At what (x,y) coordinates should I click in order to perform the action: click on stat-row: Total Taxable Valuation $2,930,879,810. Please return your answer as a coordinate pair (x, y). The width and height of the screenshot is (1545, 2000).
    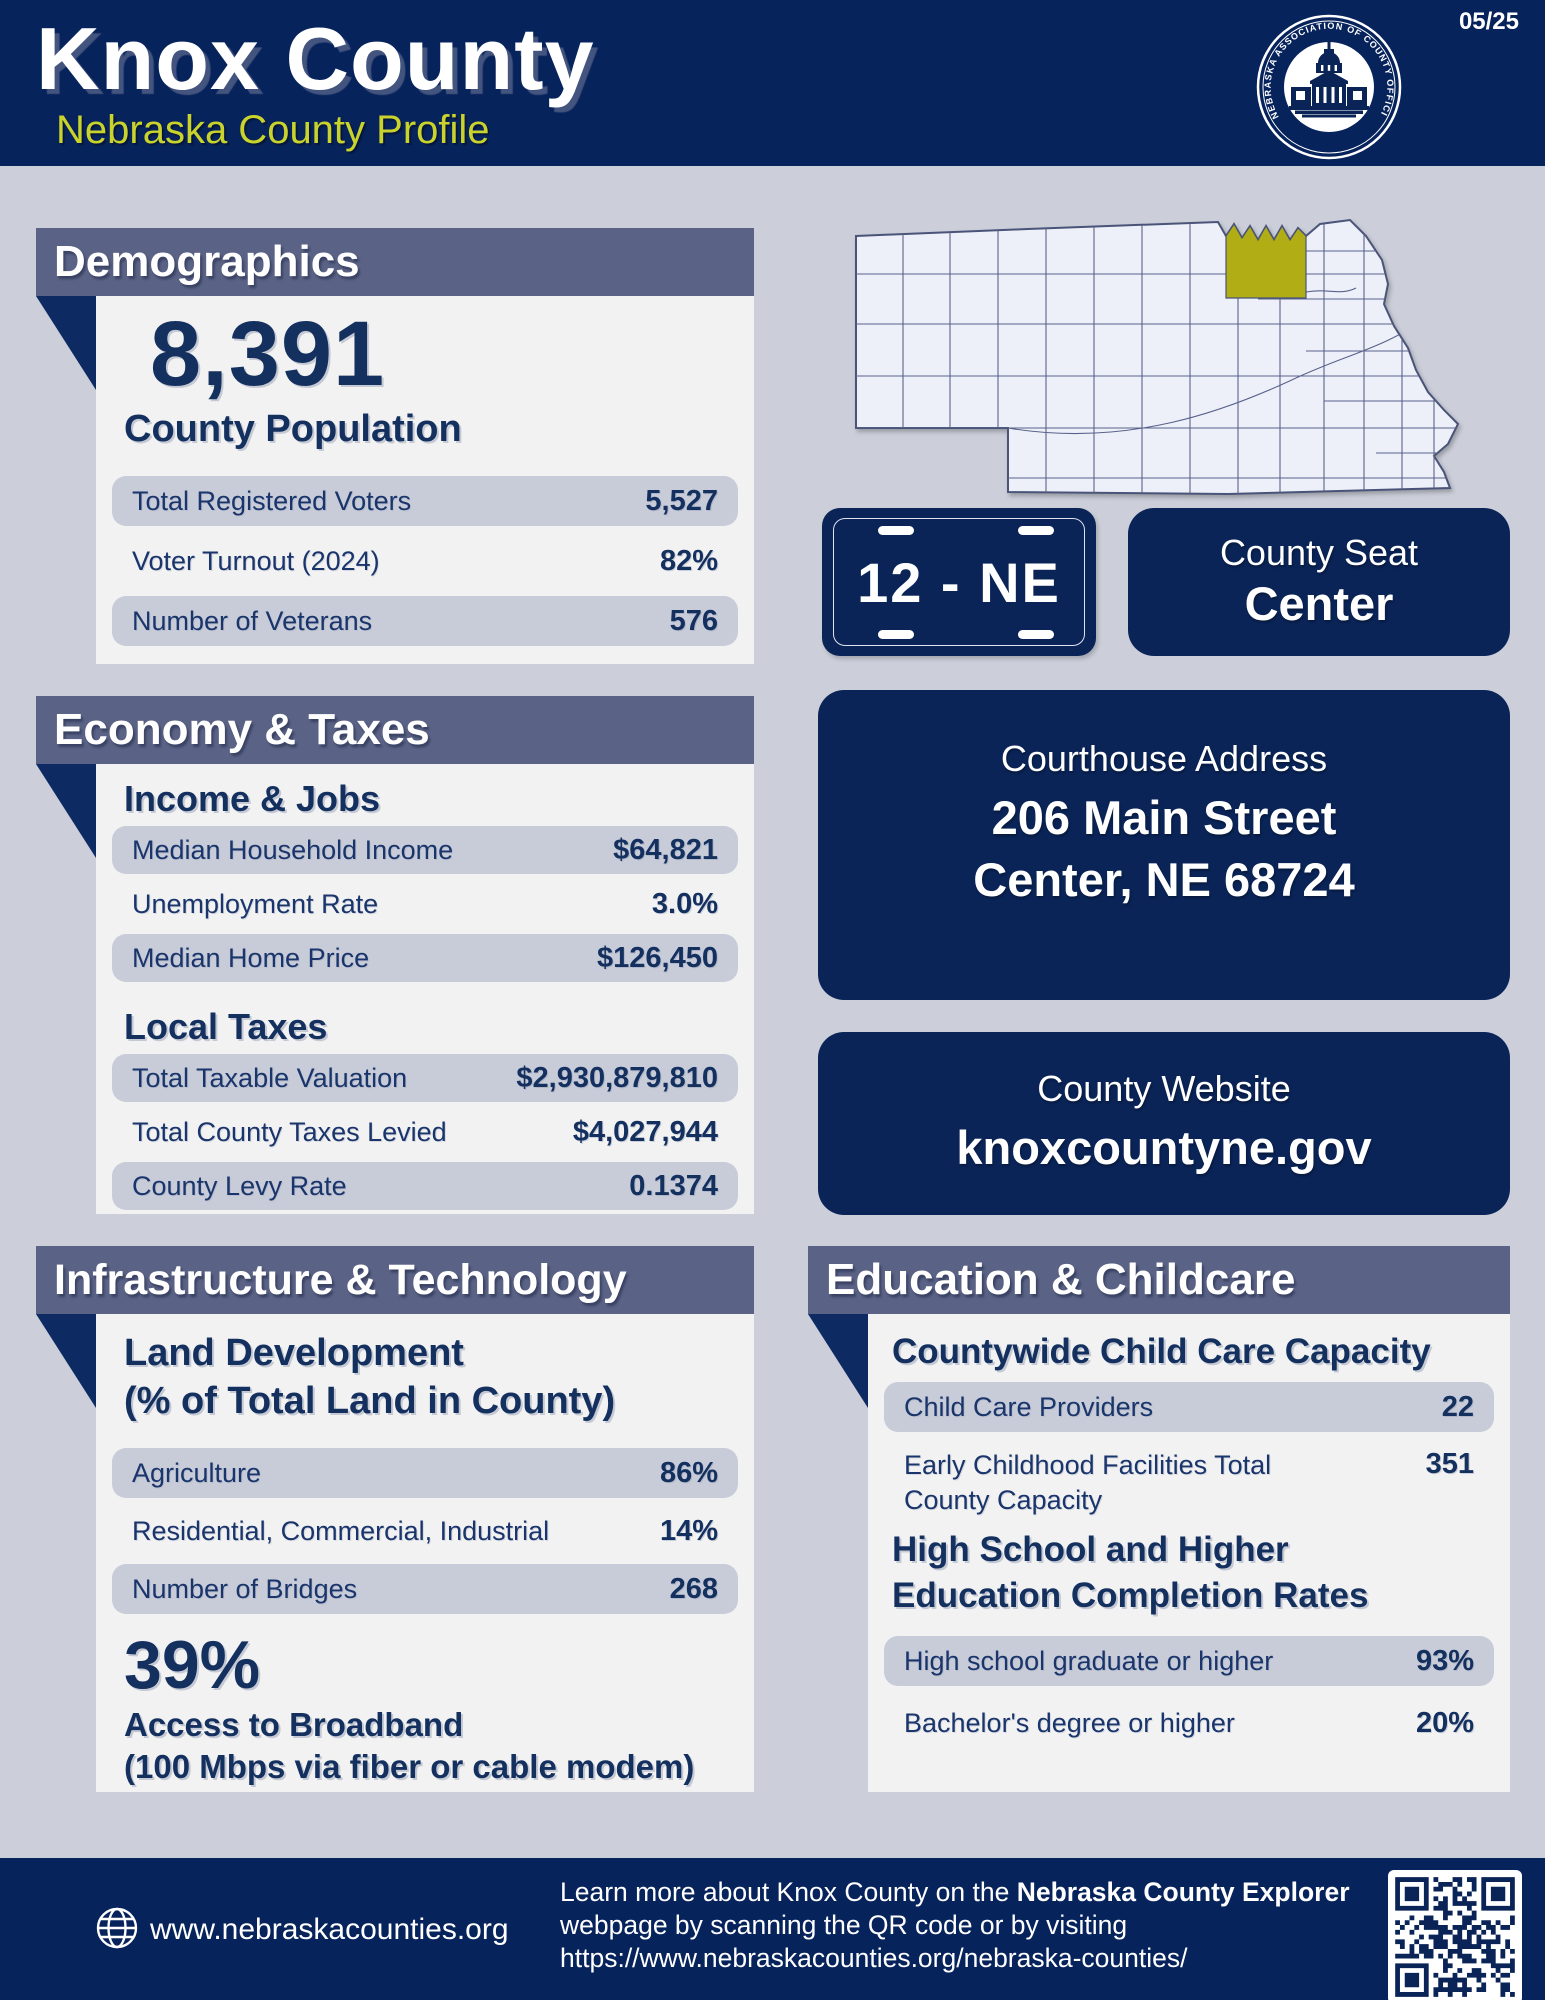
    Looking at the image, I should click on (425, 1078).